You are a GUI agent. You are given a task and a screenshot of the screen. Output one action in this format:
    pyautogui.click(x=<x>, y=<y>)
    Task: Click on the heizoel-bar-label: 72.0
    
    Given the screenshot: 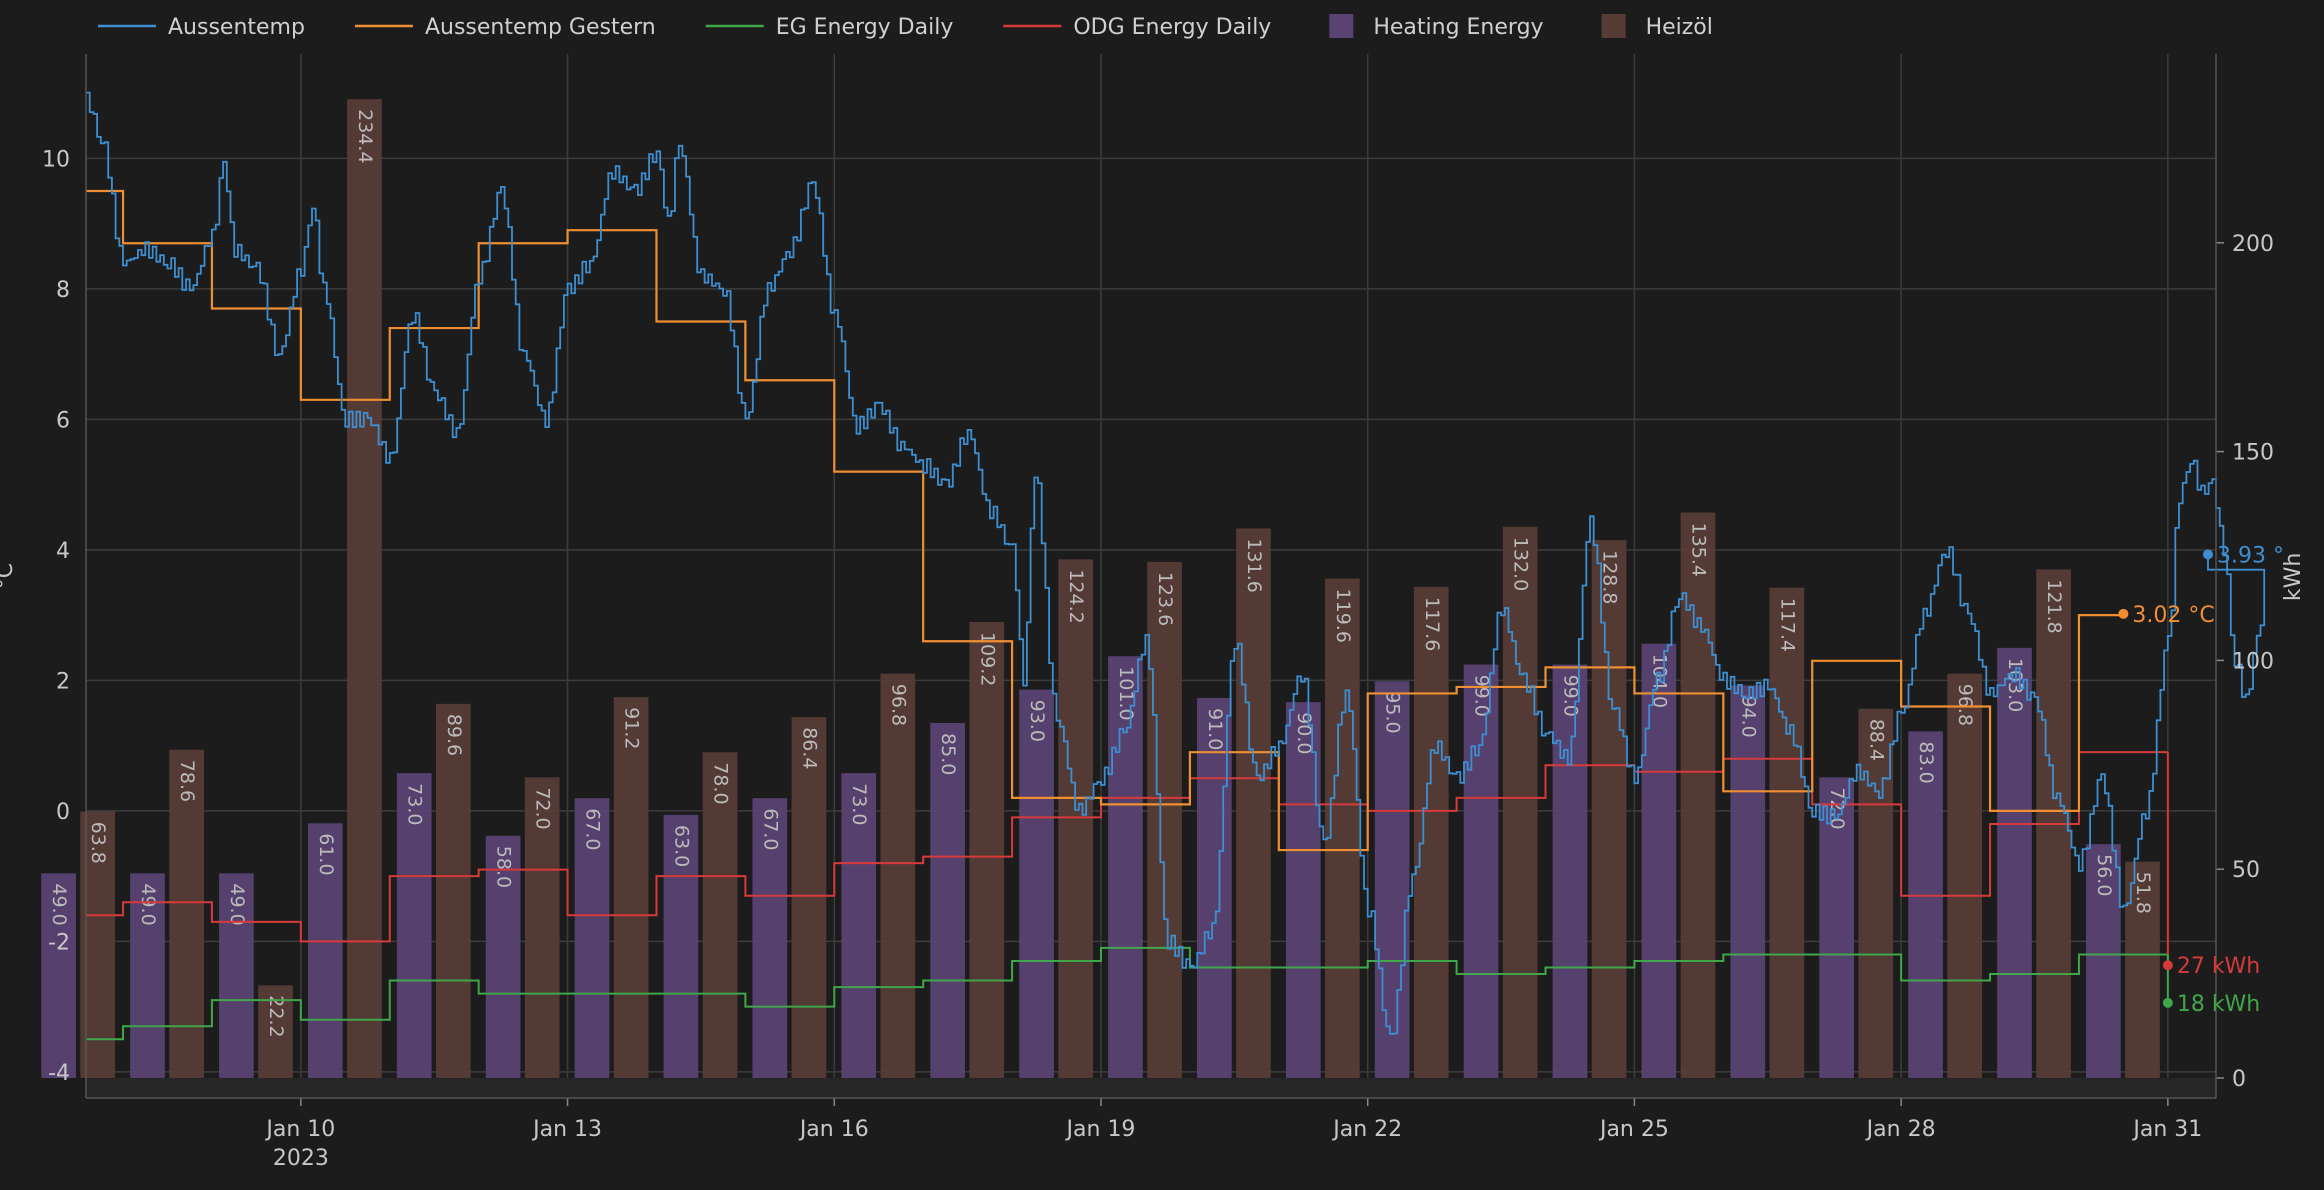 What is the action you would take?
    pyautogui.click(x=543, y=808)
    